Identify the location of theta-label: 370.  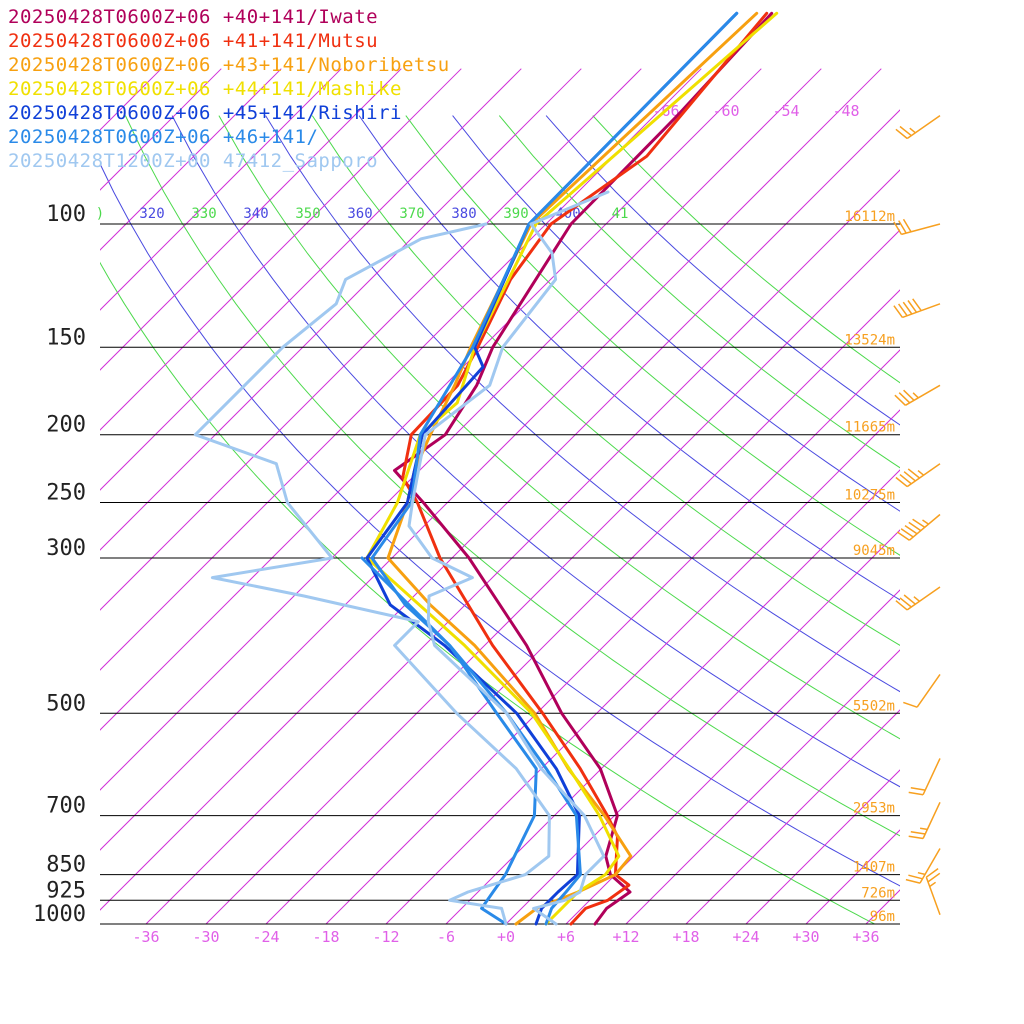
(411, 214).